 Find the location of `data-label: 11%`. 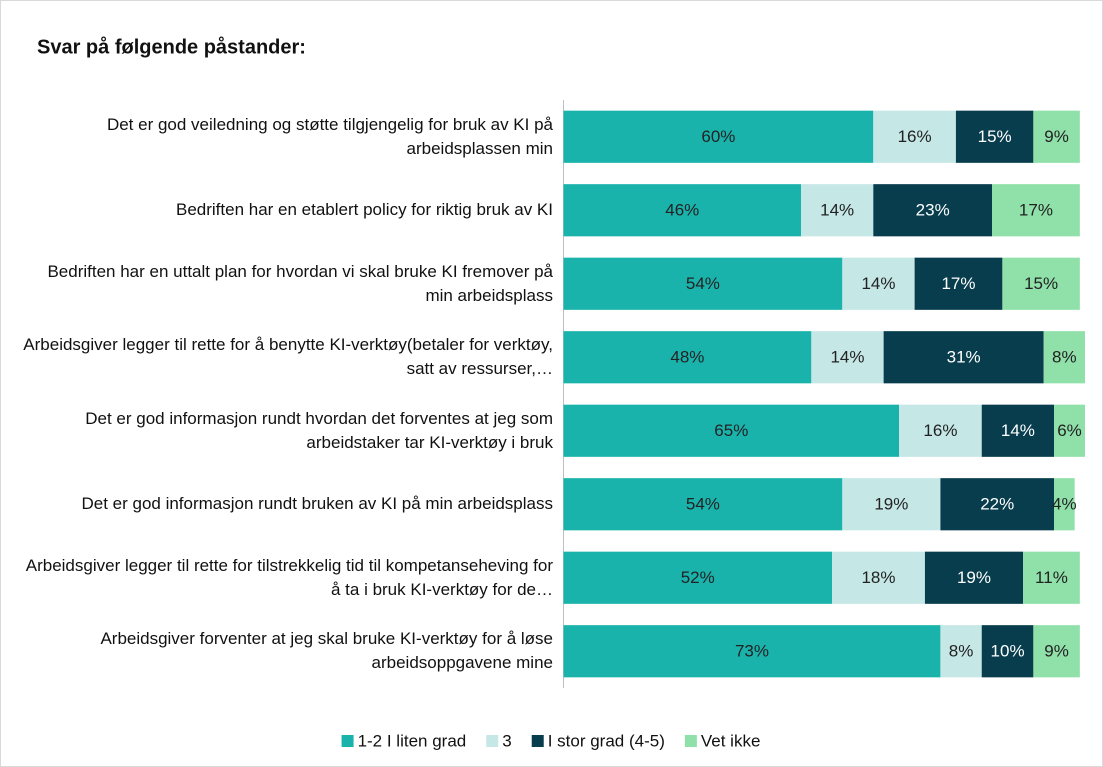

data-label: 11% is located at coordinates (1051, 577).